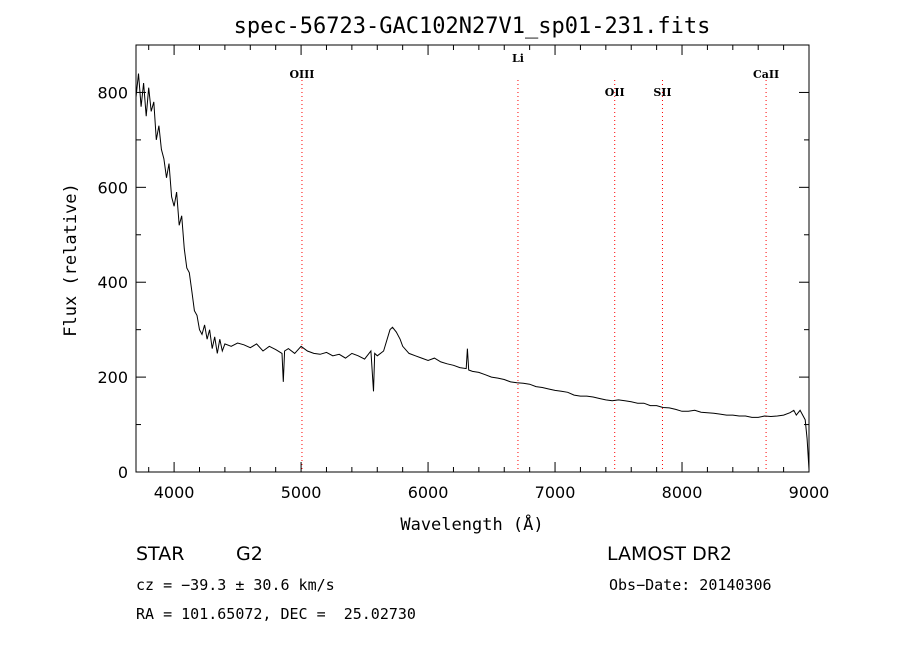  What do you see at coordinates (301, 492) in the screenshot?
I see `x-tick-label: 5000` at bounding box center [301, 492].